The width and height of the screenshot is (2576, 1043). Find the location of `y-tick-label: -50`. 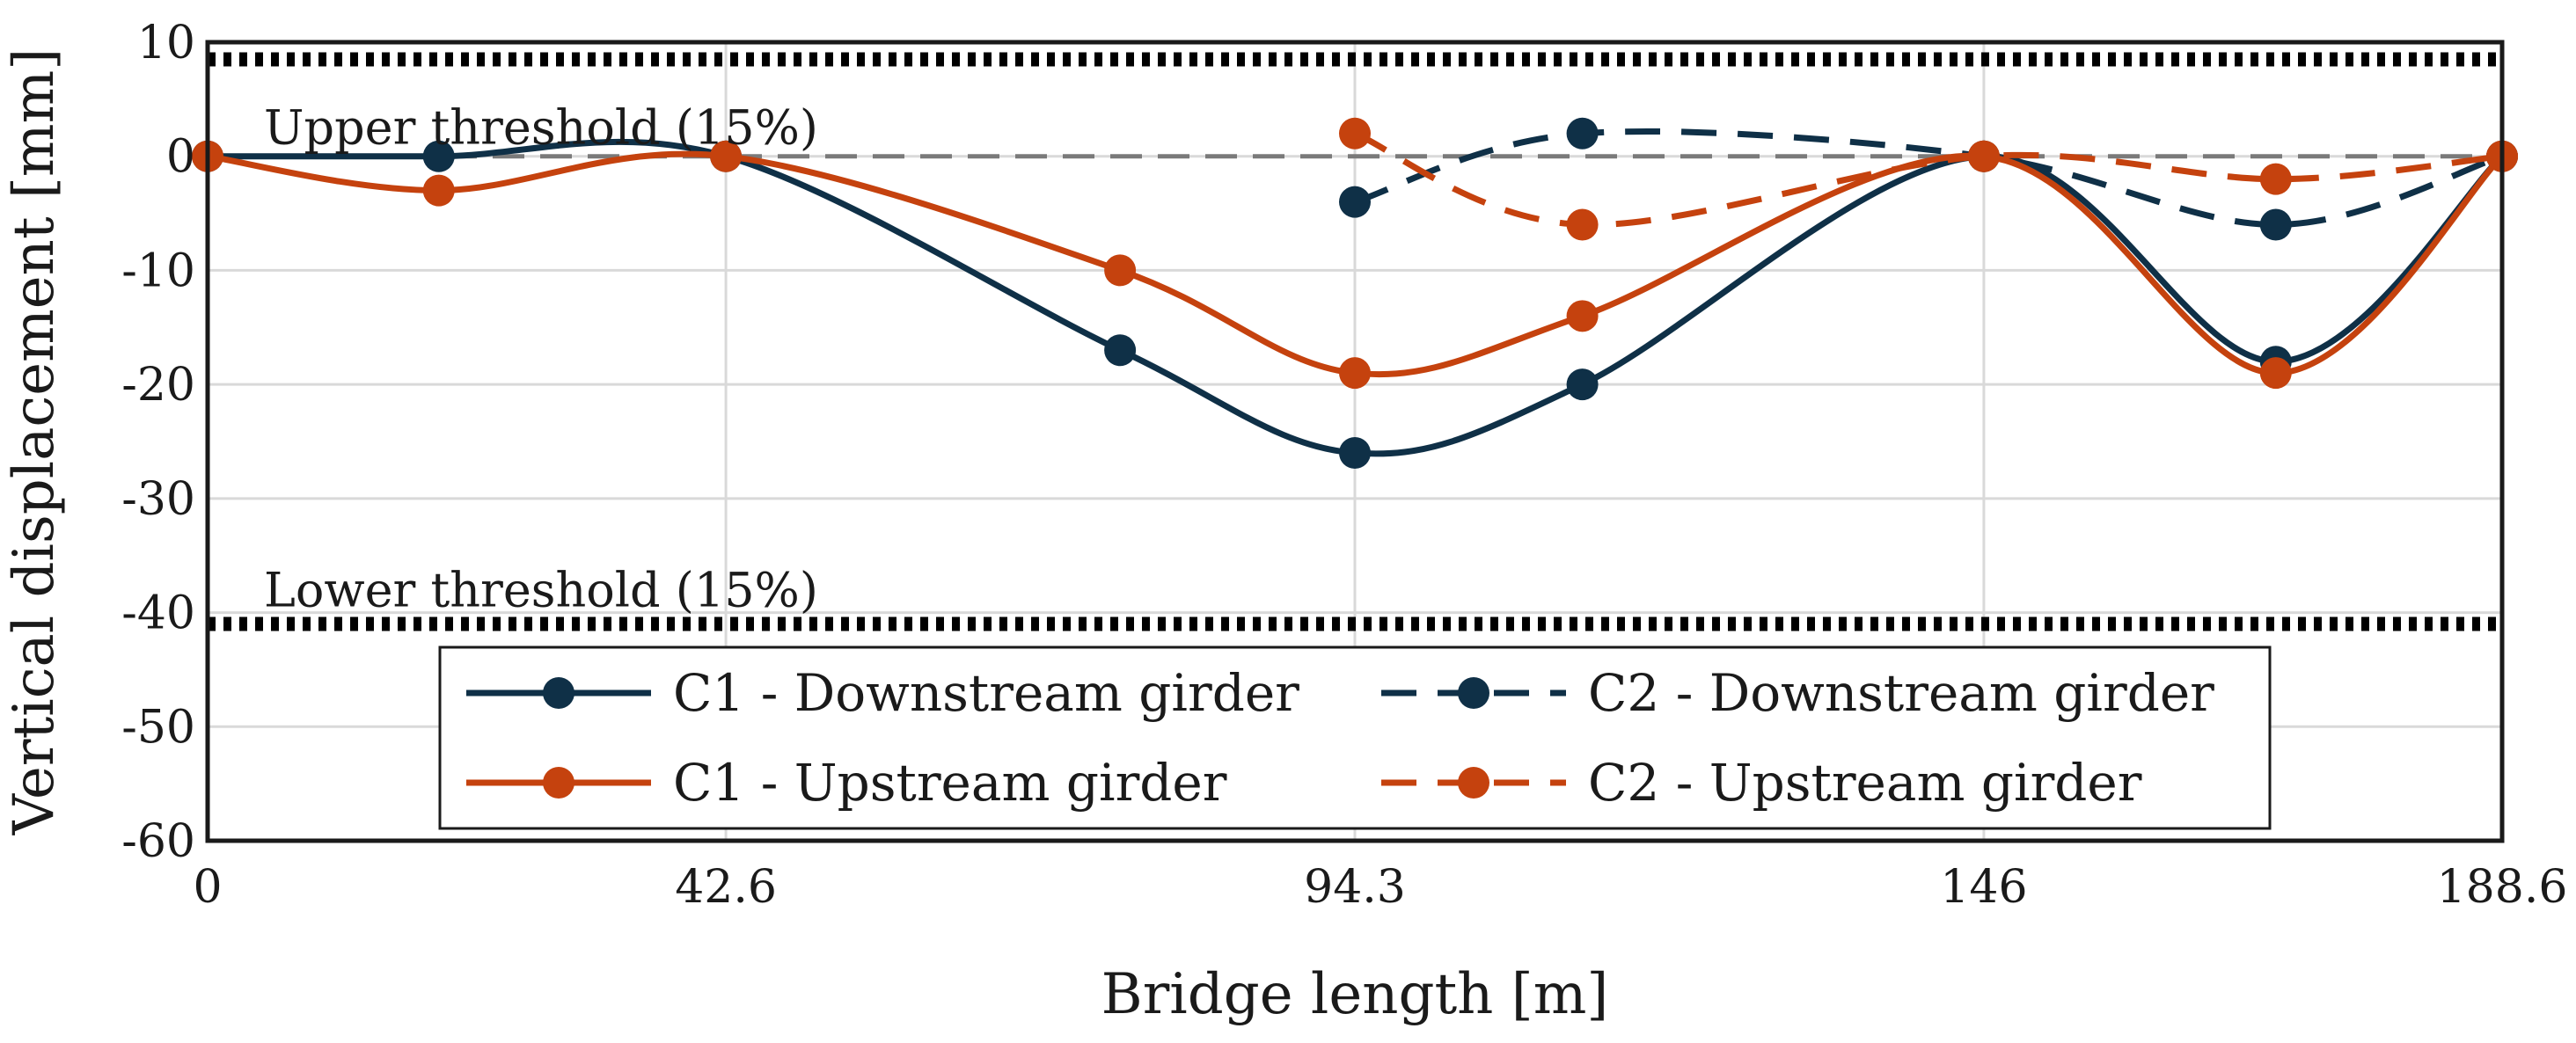

y-tick-label: -50 is located at coordinates (158, 727).